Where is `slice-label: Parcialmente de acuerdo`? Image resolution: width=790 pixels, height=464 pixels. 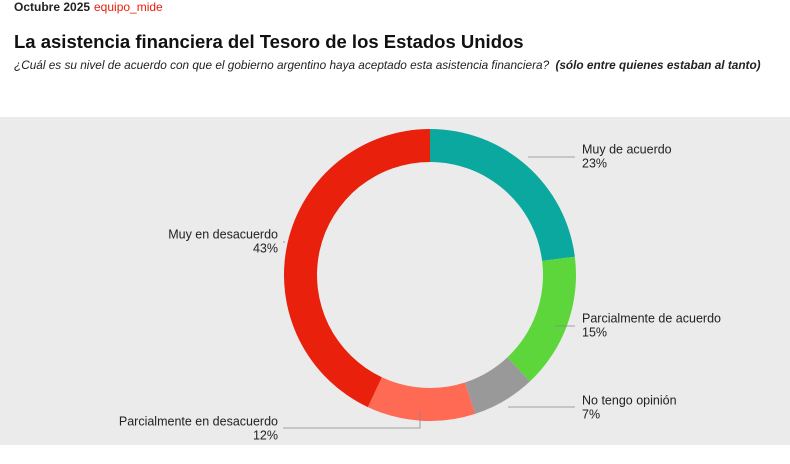 slice-label: Parcialmente de acuerdo is located at coordinates (651, 318).